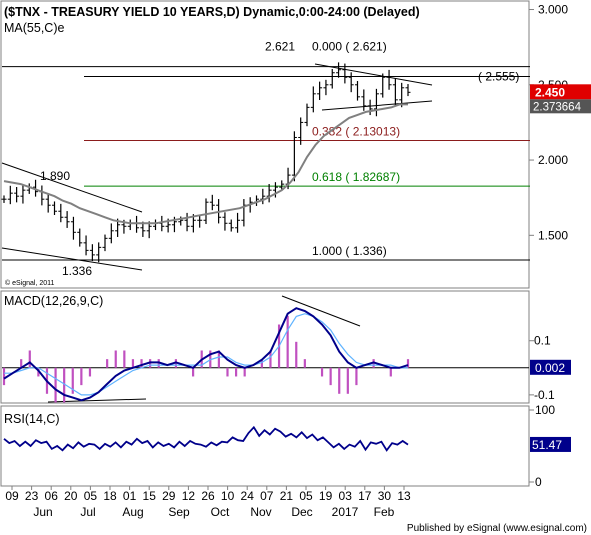  Describe the element at coordinates (179, 512) in the screenshot. I see `x-tick-month-label: Sep` at that location.